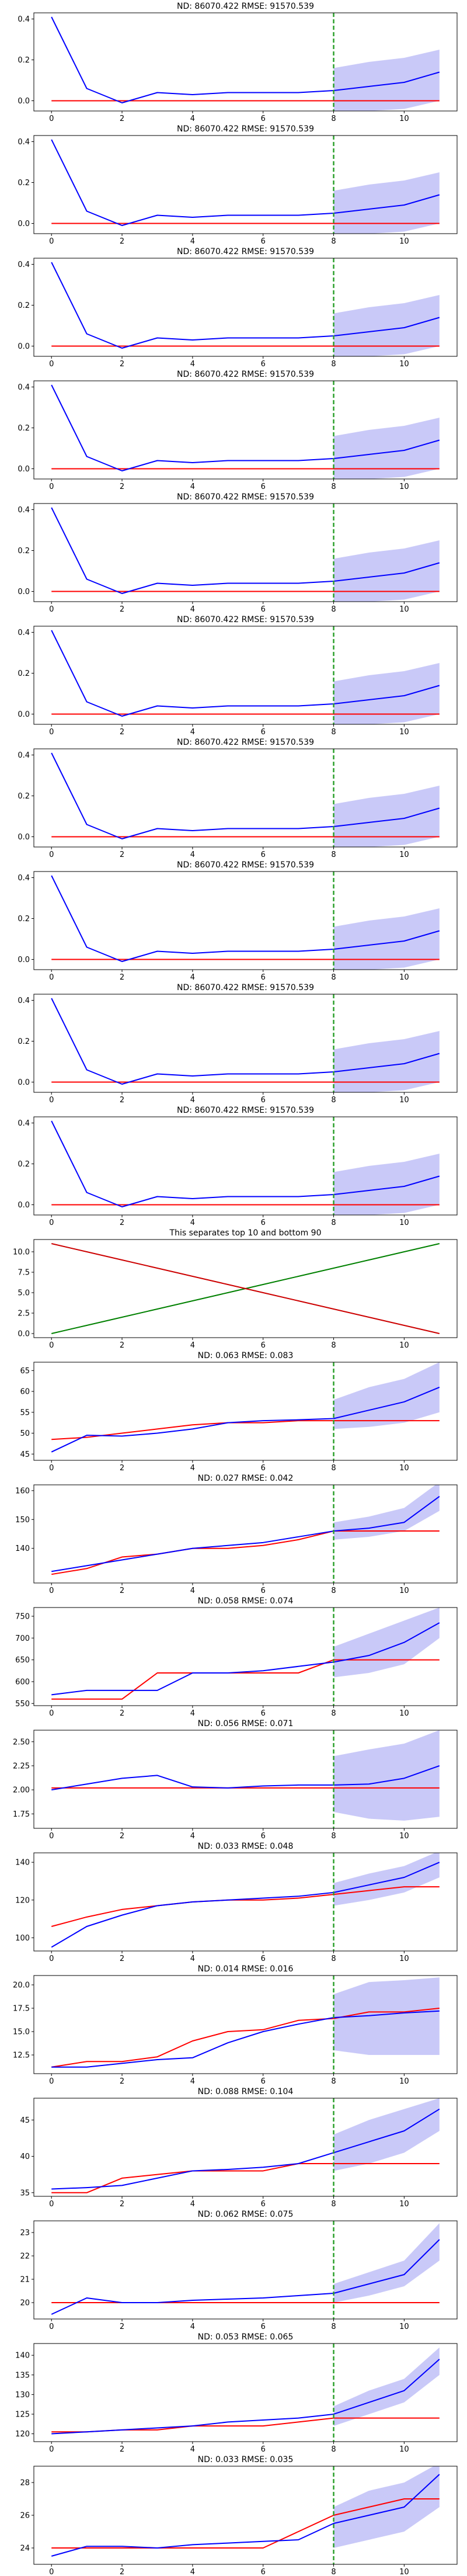 The height and width of the screenshot is (2576, 467). Describe the element at coordinates (22, 1548) in the screenshot. I see `y-tick-label: 140` at that location.